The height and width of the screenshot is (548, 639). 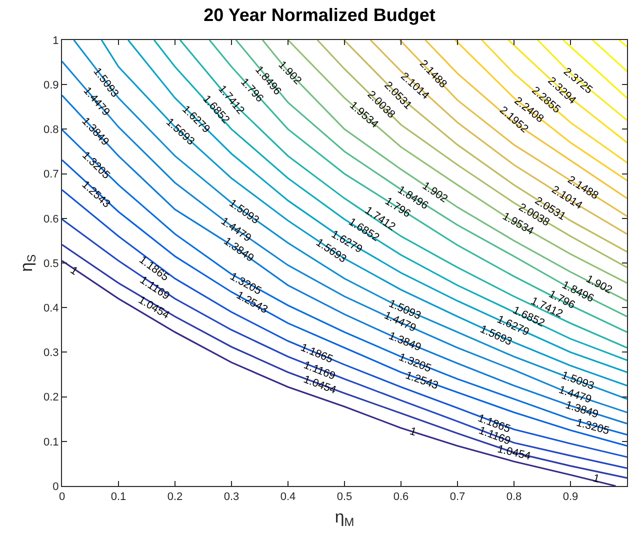 I want to click on line-series, so click(x=554, y=102).